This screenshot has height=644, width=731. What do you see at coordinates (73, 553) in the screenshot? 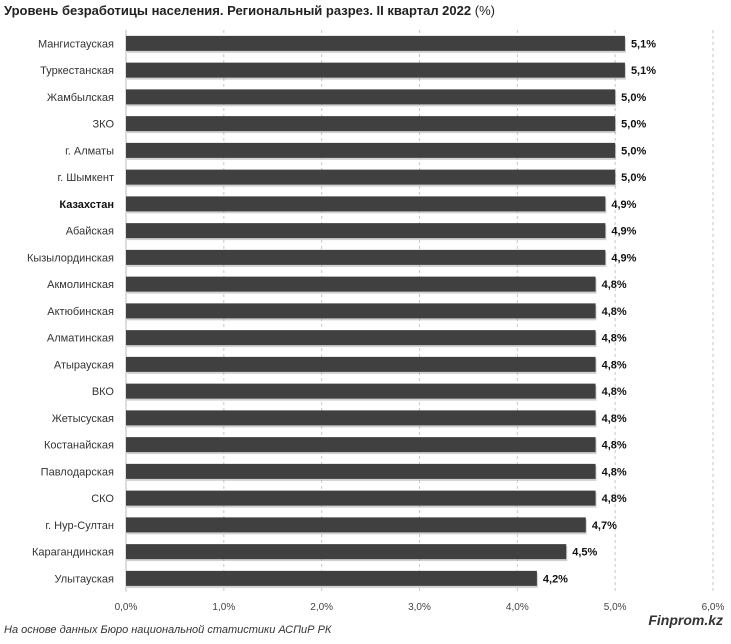
I see `category-label: Карагандинская` at bounding box center [73, 553].